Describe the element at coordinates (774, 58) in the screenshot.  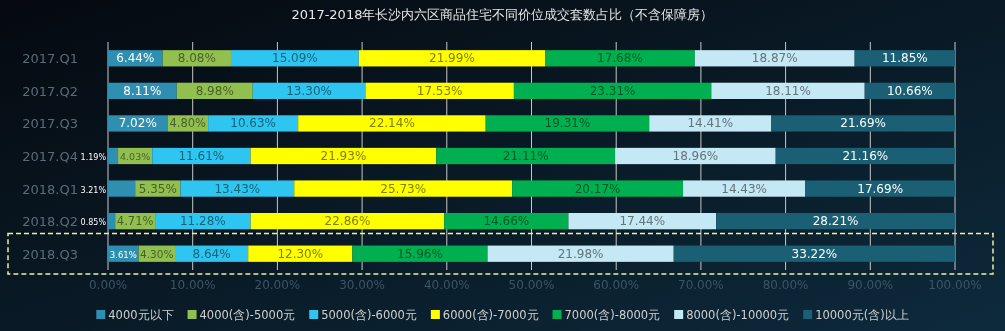
I see `data-label: 18.87%` at that location.